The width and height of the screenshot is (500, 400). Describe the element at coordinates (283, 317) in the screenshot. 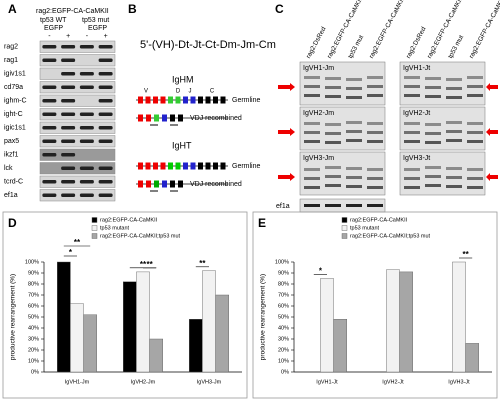

I see `y-tick-label: 50%` at that location.